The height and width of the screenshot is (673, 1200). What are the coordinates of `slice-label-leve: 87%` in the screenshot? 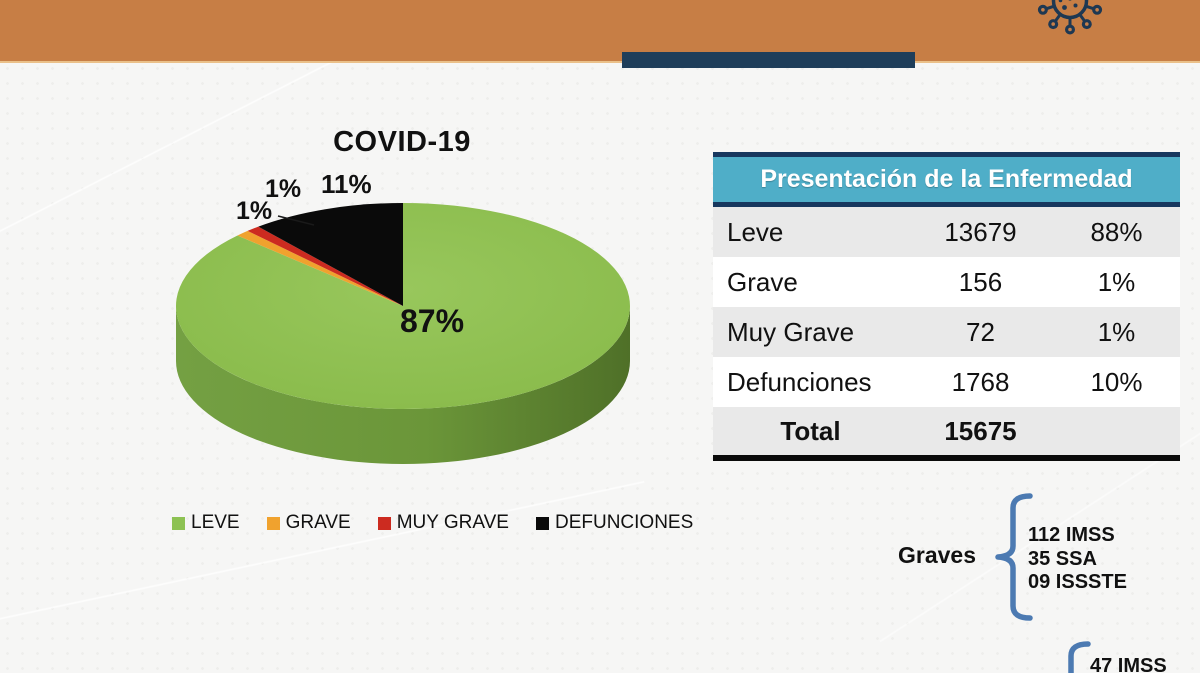 It's located at (432, 321).